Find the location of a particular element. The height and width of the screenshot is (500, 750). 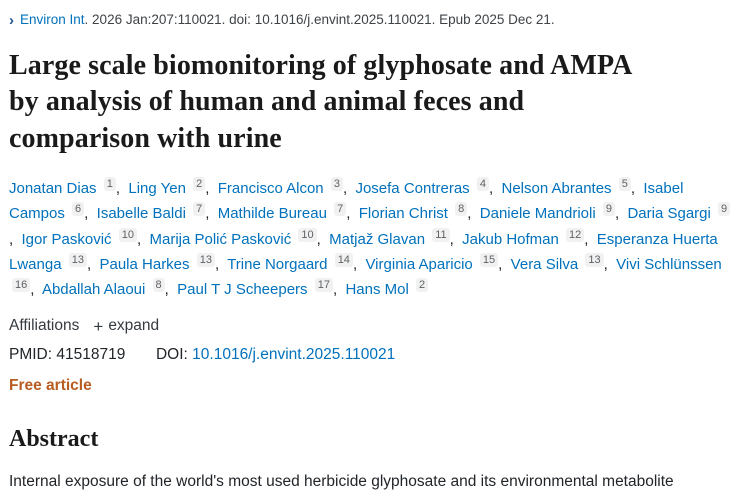

expand-affiliations-button: + expand is located at coordinates (126, 326).